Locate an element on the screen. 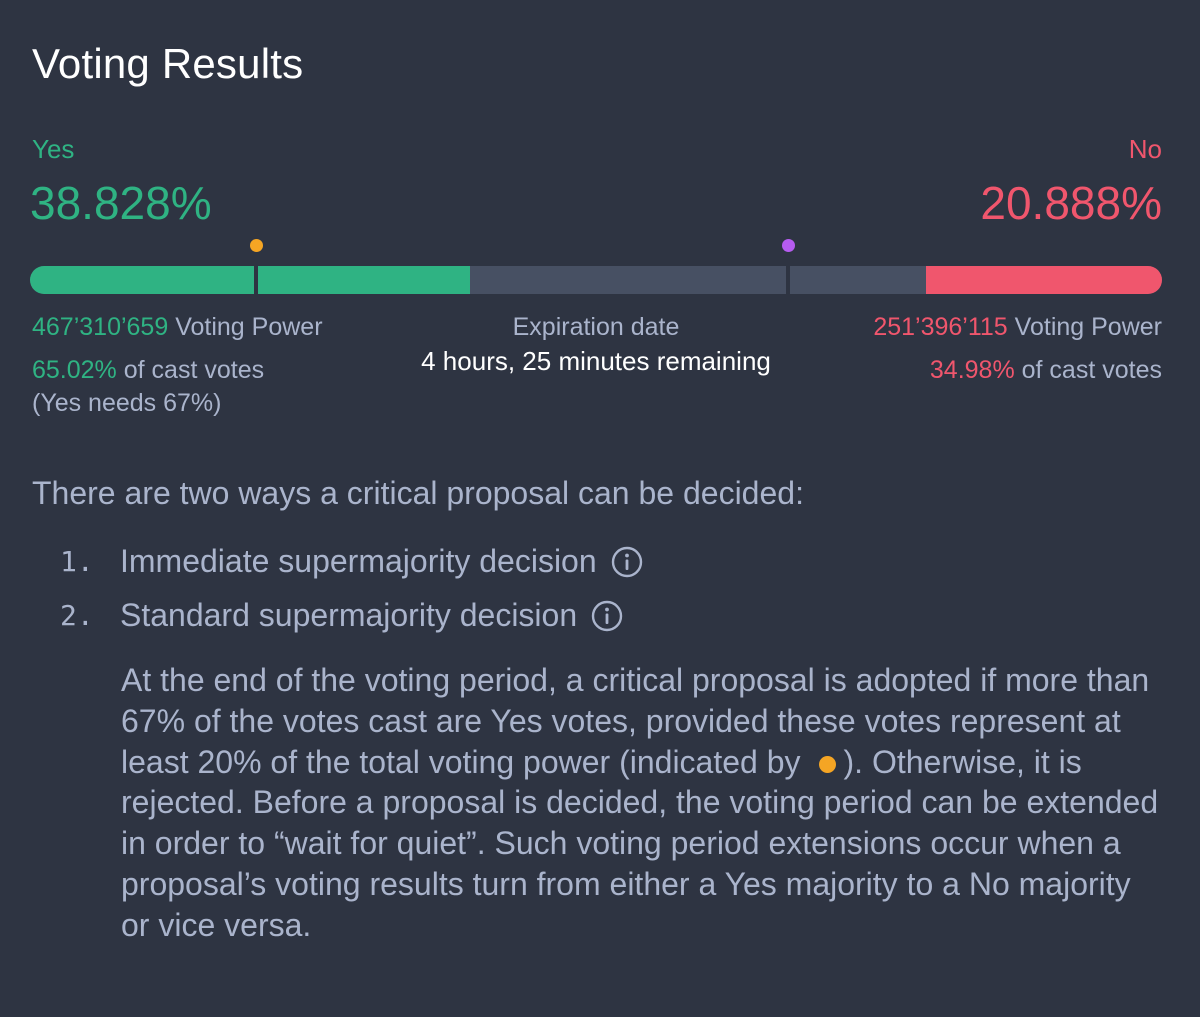  no-segment is located at coordinates (1043, 280).